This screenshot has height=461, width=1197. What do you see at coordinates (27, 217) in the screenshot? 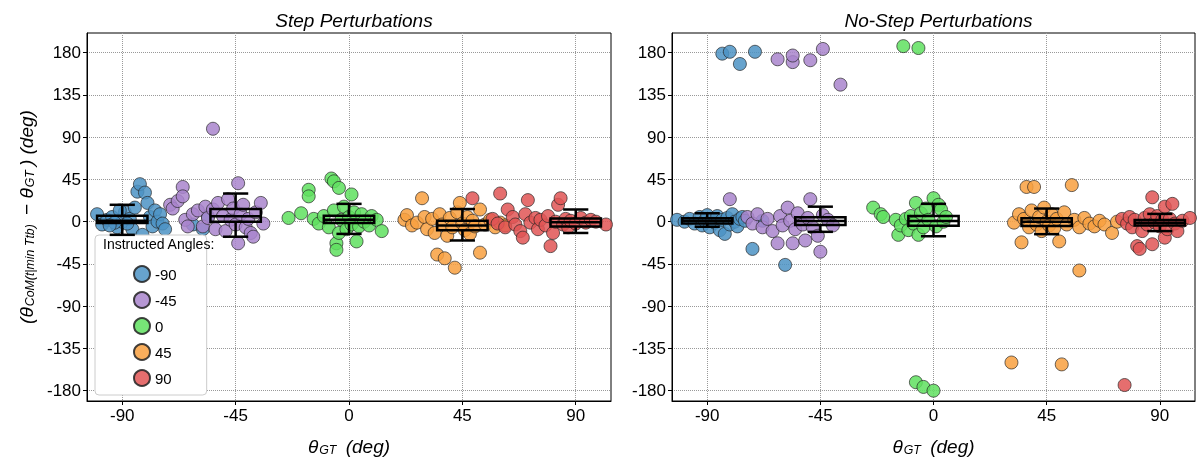
I see `y-axis-title: (θCoM(t|min Ttb) − θGT) (deg)` at bounding box center [27, 217].